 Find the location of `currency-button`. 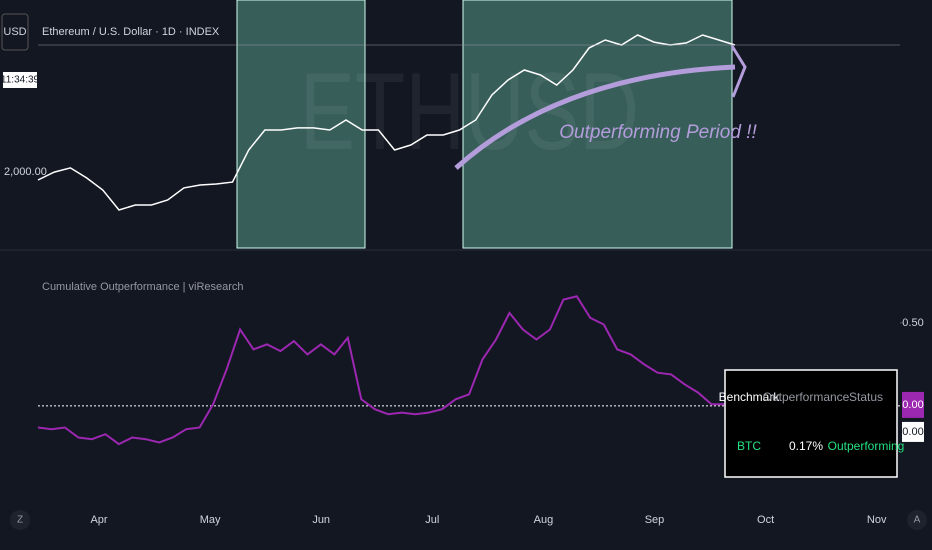

currency-button is located at coordinates (15, 32).